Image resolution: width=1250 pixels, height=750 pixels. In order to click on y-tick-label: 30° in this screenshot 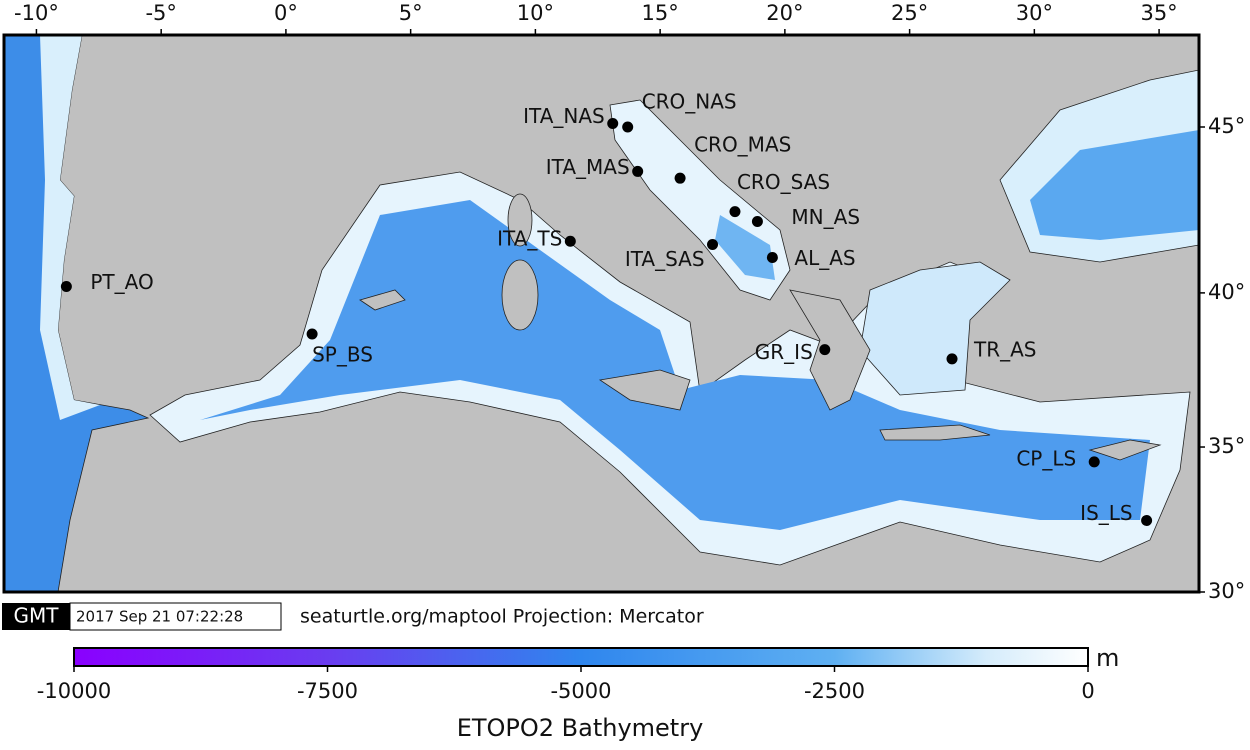, I will do `click(1226, 591)`.